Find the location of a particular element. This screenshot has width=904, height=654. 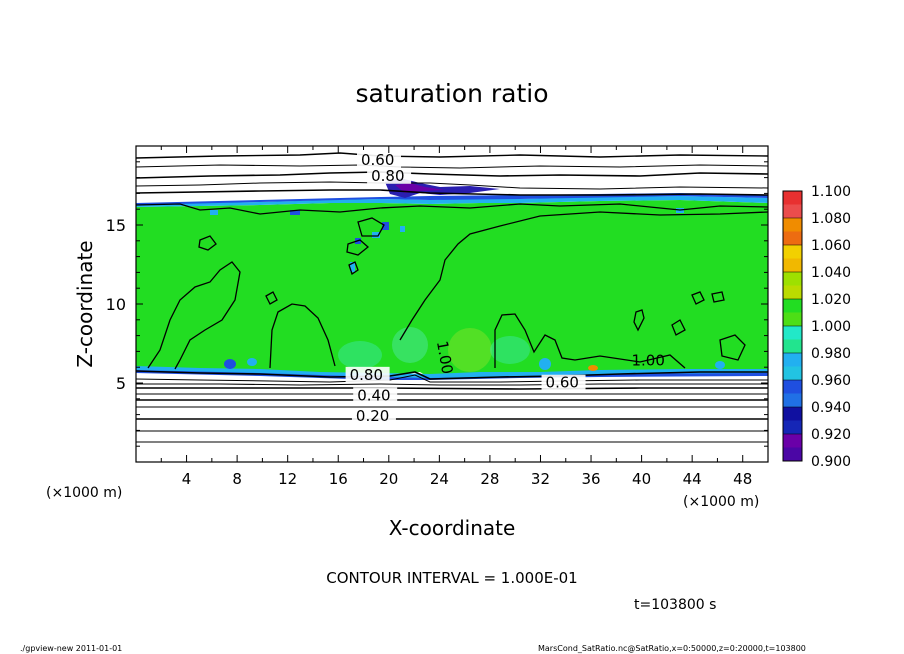

y-axis-label: Z-coordinate is located at coordinates (85, 303).